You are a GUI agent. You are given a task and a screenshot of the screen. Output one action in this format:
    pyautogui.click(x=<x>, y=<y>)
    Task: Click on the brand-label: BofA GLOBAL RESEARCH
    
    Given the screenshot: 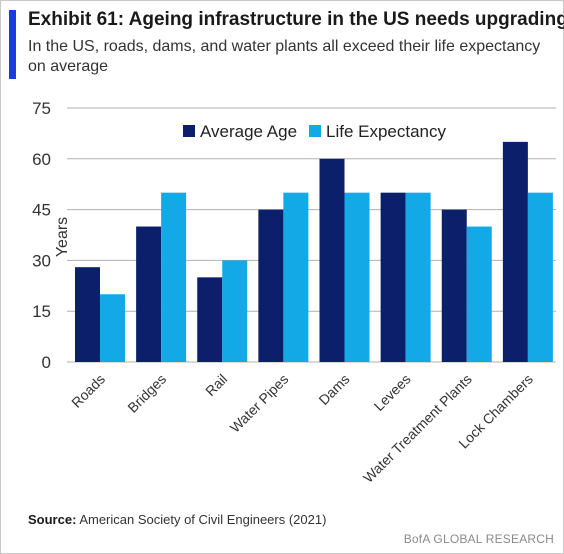 What is the action you would take?
    pyautogui.click(x=478, y=539)
    